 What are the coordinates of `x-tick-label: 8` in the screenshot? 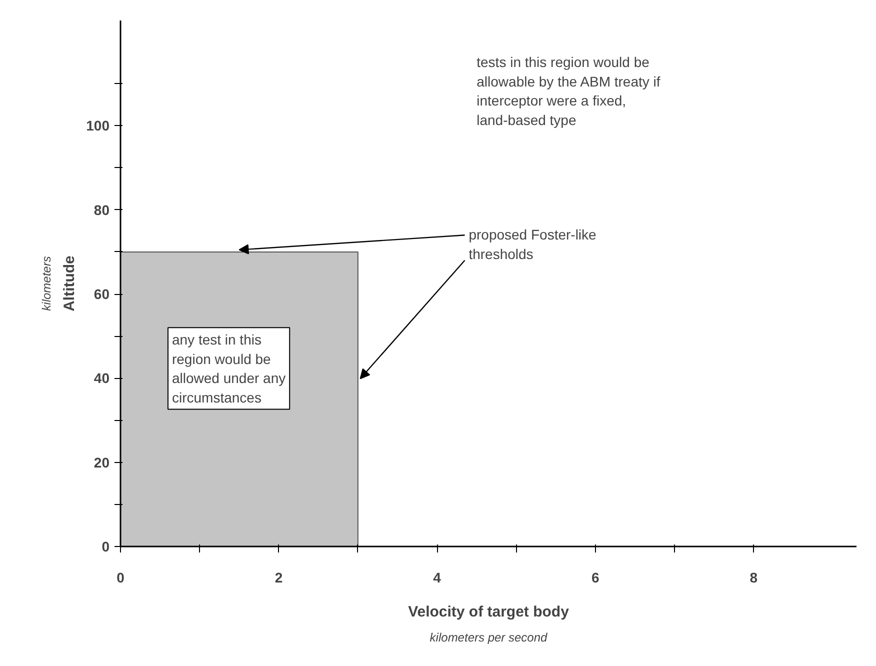 It's located at (754, 578).